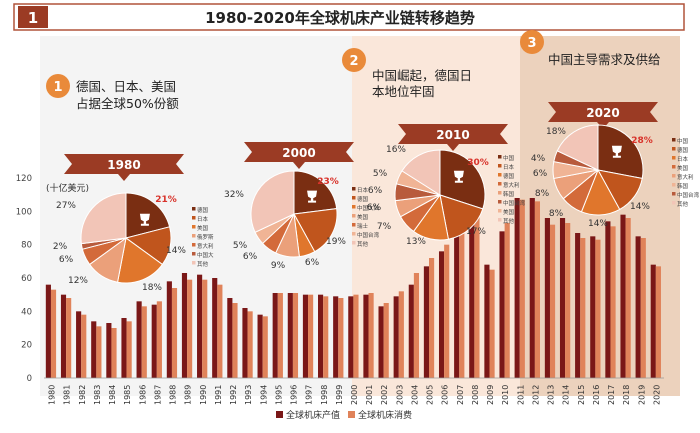  Describe the element at coordinates (363, 190) in the screenshot. I see `pie-legend-label: 日本` at that location.